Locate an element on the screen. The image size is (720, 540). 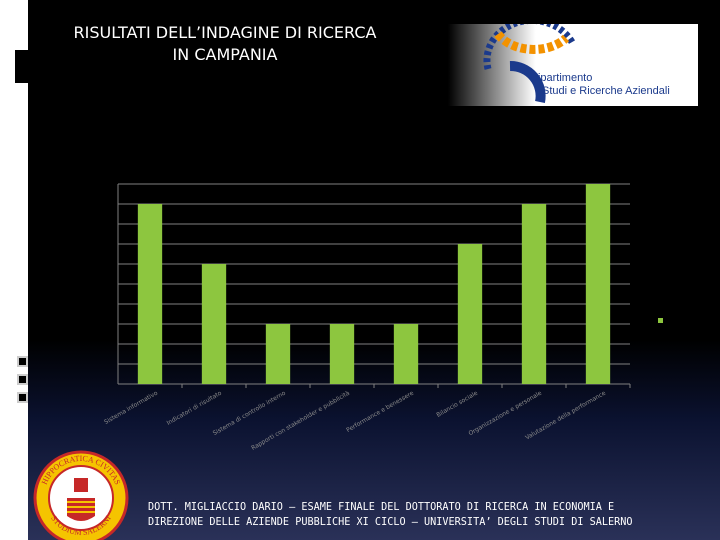
department-logo: Dipartimento Studi e Ricerche Aziendali is located at coordinates (573, 65).